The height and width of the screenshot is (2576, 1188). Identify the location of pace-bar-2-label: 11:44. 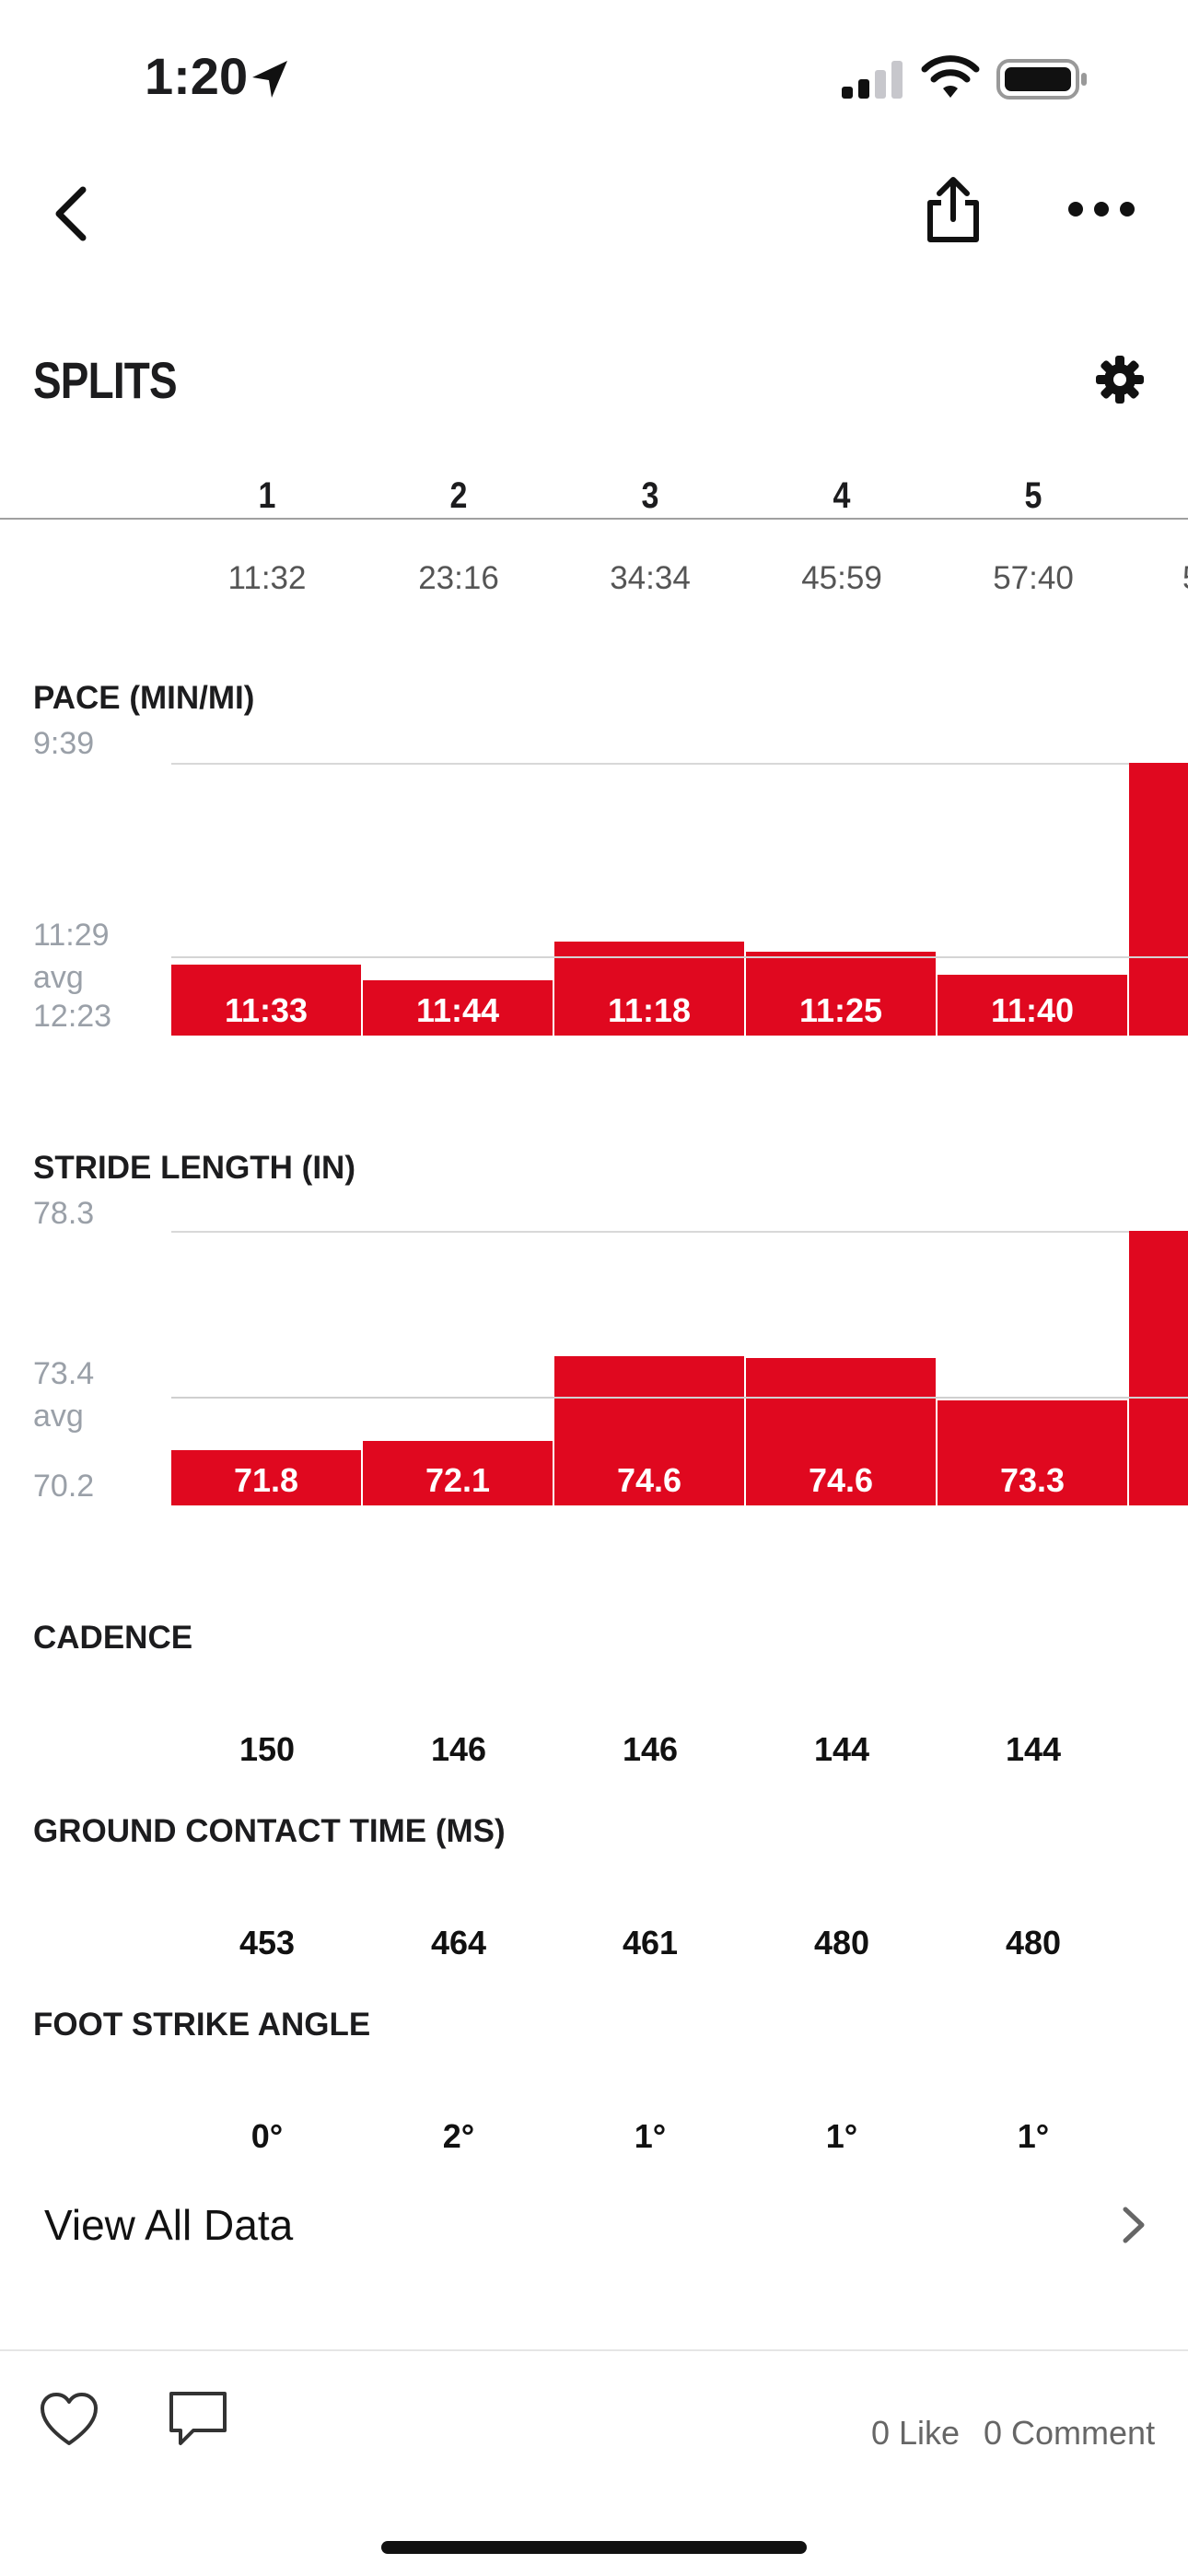
(457, 1010).